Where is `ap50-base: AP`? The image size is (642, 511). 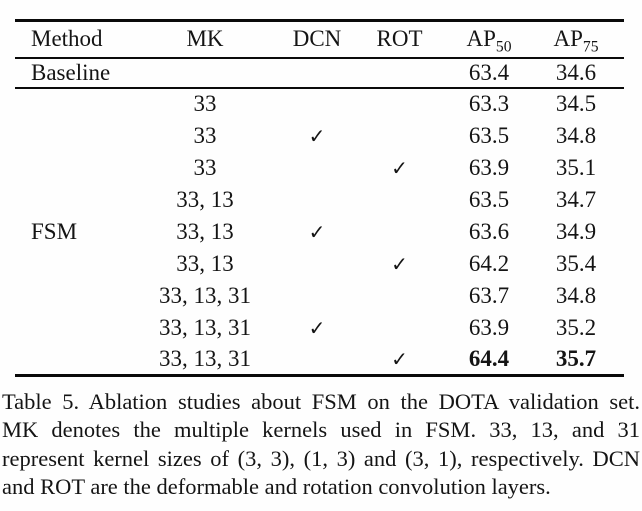
ap50-base: AP is located at coordinates (481, 39).